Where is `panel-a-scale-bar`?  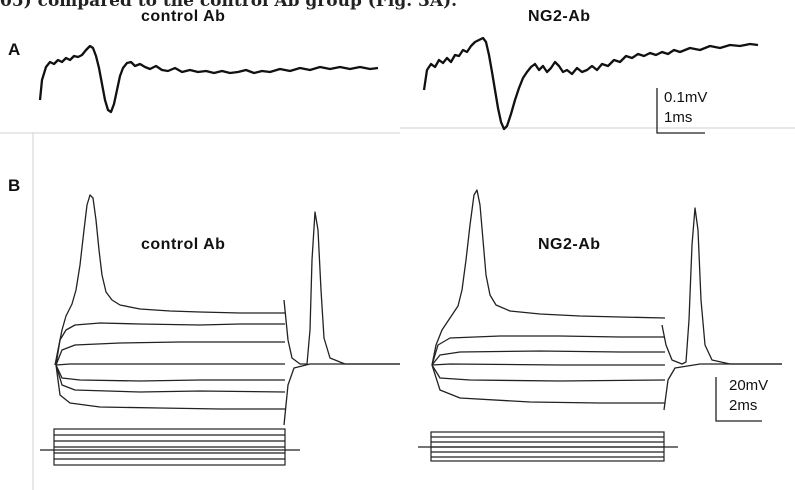 panel-a-scale-bar is located at coordinates (680, 111).